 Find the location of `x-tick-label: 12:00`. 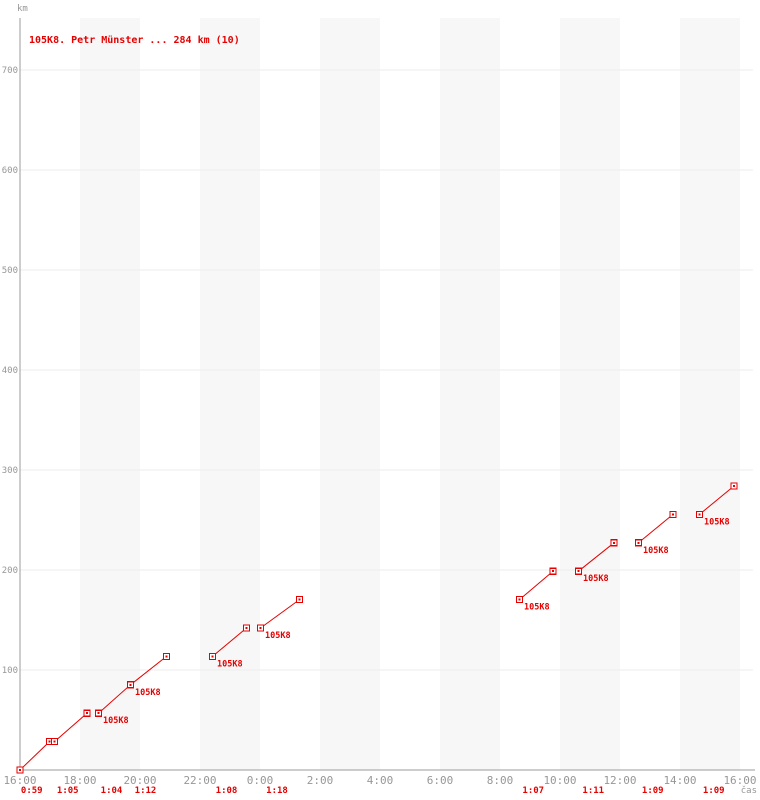

x-tick-label: 12:00 is located at coordinates (619, 780).